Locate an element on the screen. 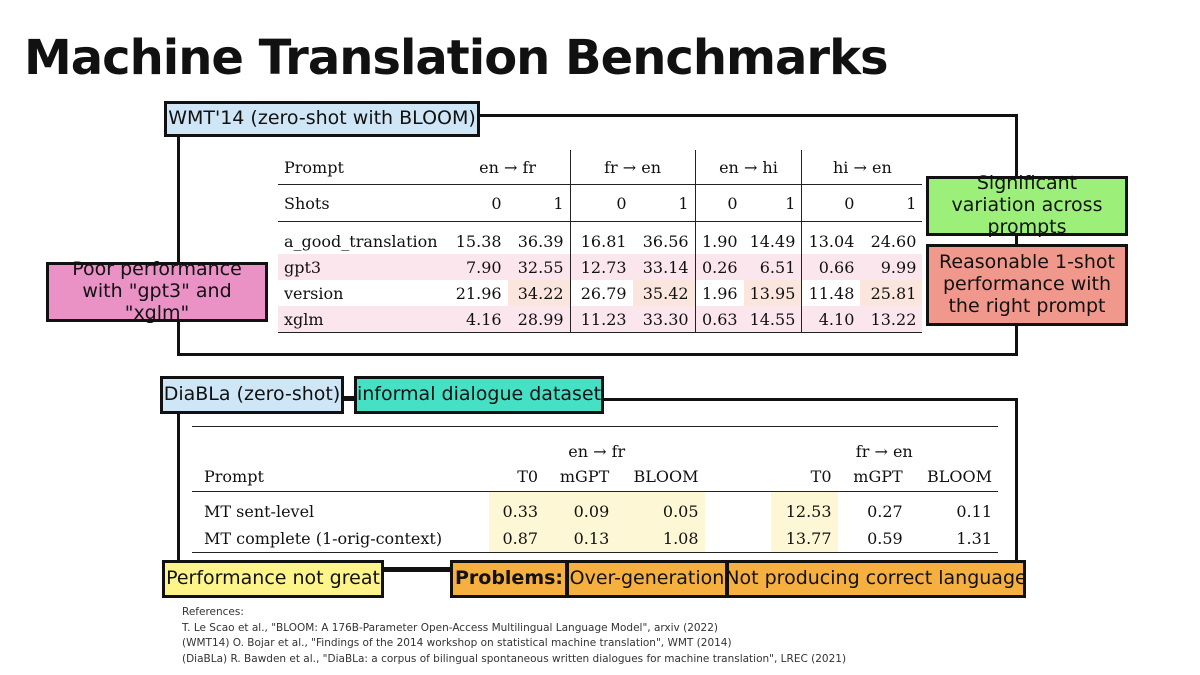 The height and width of the screenshot is (675, 1200). wmt-pair-en-fr: en → fr is located at coordinates (508, 167).